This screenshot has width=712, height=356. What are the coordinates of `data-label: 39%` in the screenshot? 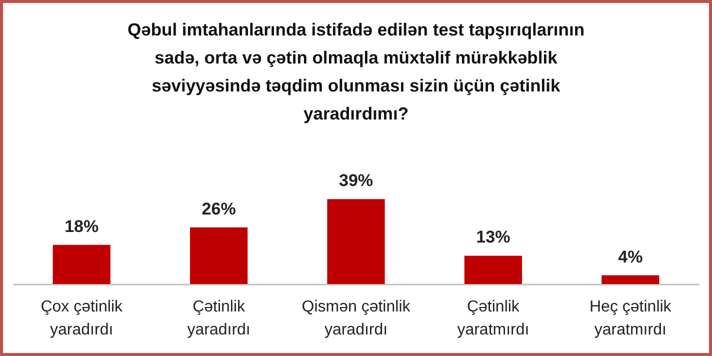 It's located at (356, 180).